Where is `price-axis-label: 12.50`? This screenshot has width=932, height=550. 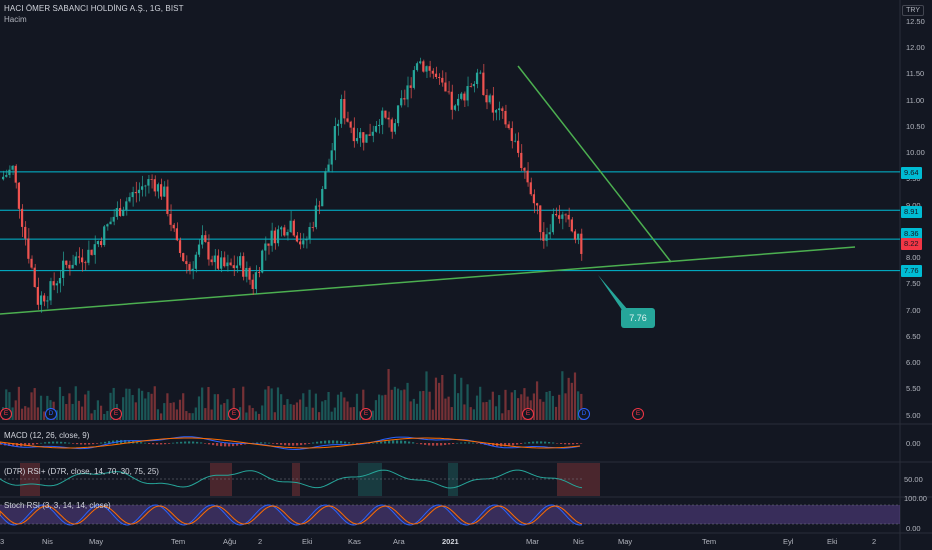 price-axis-label: 12.50 is located at coordinates (915, 21).